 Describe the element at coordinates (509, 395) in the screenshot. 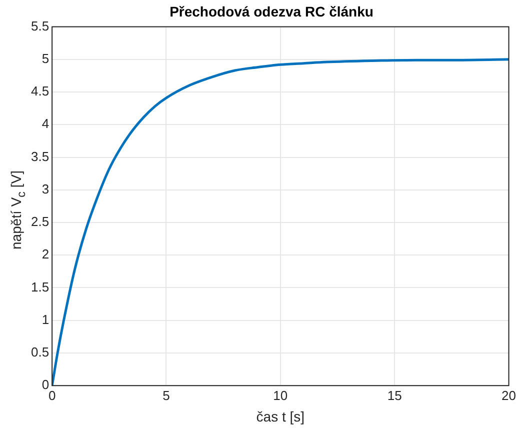

I see `x-tick-label: 20` at that location.